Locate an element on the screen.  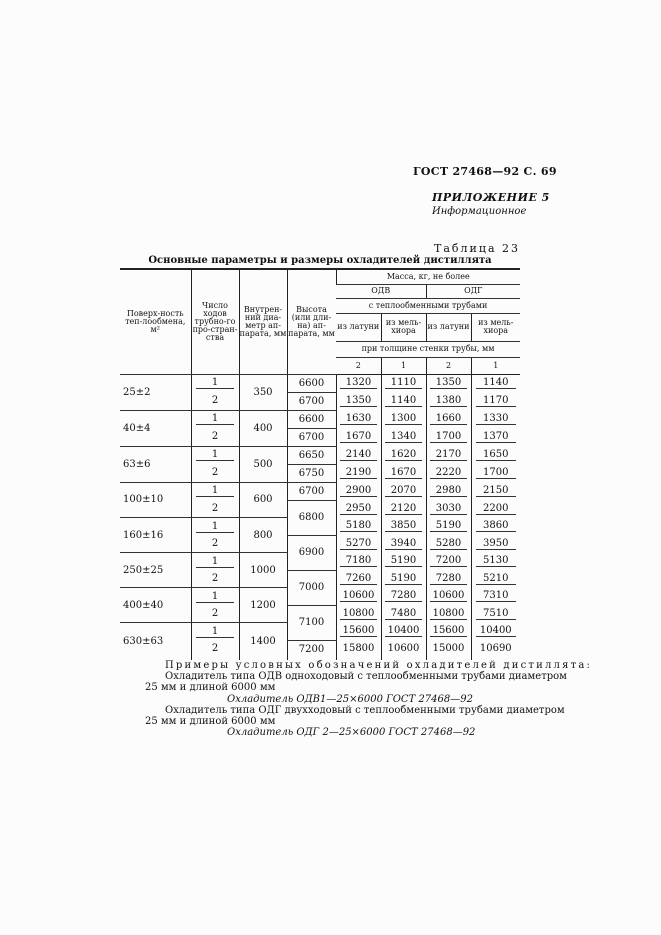
mass-cell-value: 2220 is located at coordinates (448, 473).